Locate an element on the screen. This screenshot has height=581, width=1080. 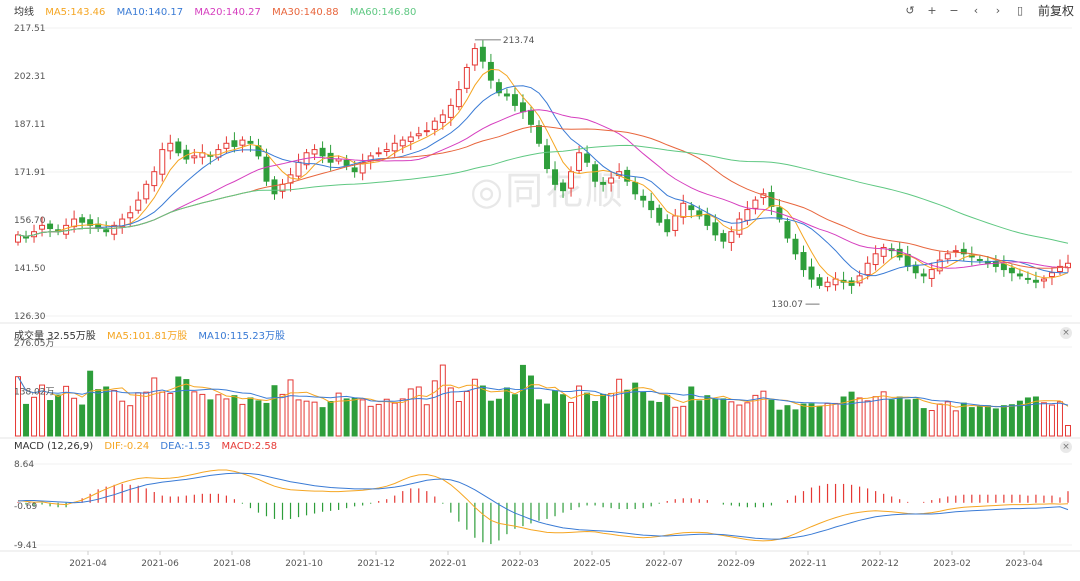
undo-icon: ↺ is located at coordinates (910, 10).